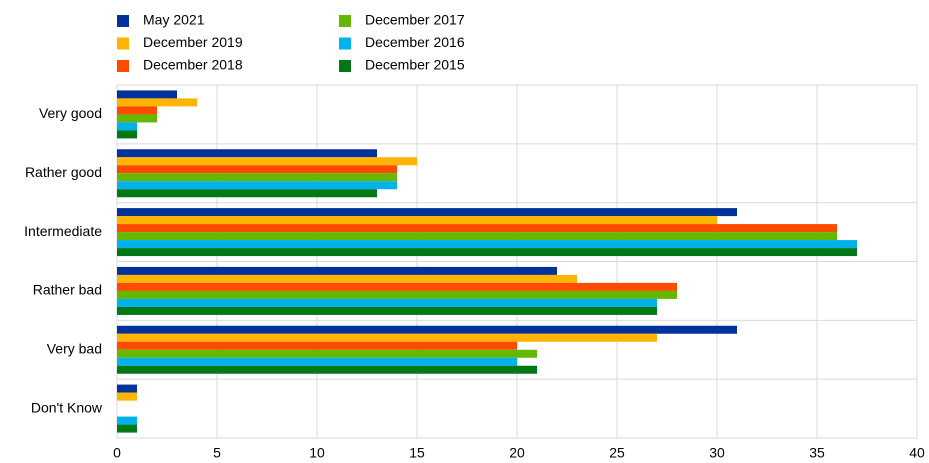 The image size is (929, 463). Describe the element at coordinates (415, 20) in the screenshot. I see `legend-label: December 2017` at that location.